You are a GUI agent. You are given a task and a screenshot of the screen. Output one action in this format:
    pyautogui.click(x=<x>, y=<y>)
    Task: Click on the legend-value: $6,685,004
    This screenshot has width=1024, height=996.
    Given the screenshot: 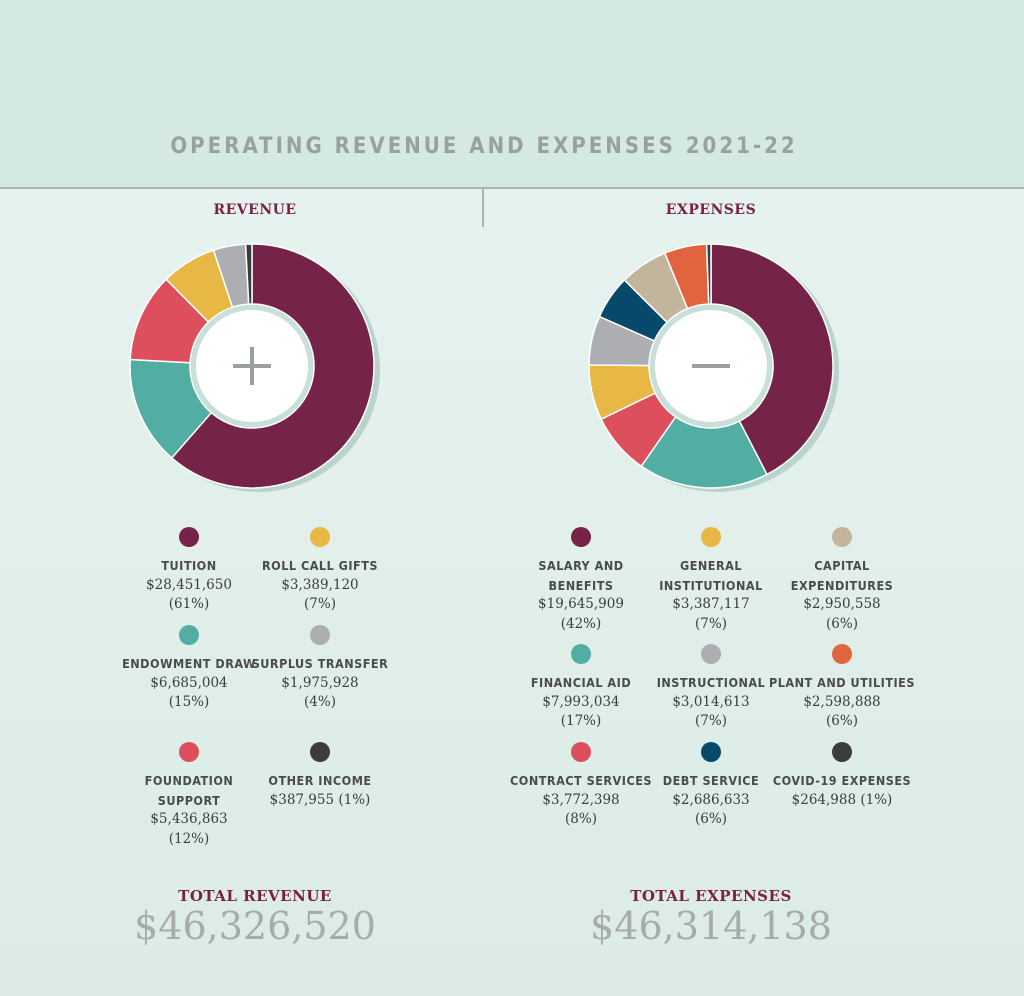 What is the action you would take?
    pyautogui.click(x=189, y=682)
    